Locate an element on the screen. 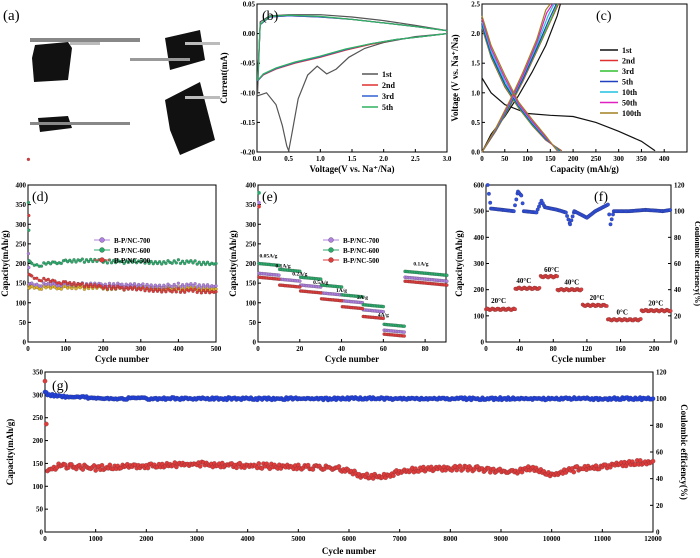 This screenshot has height=558, width=700. x-tick-label: 20 is located at coordinates (300, 349).